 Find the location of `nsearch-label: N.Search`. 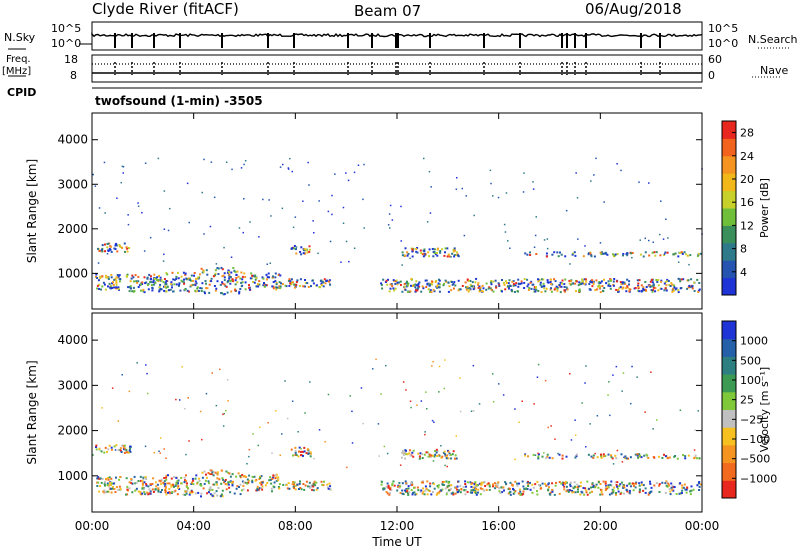

nsearch-label: N.Search is located at coordinates (773, 39).